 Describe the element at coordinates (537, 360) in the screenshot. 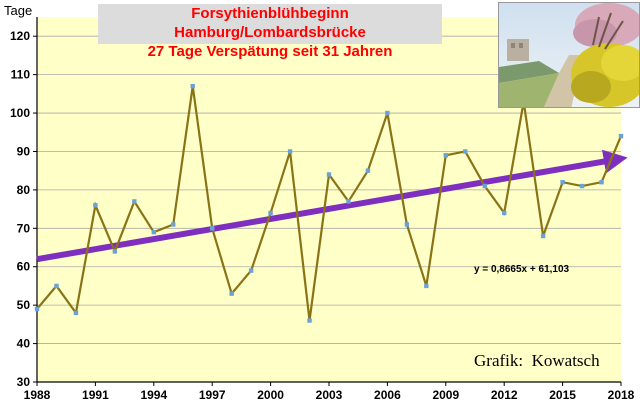

I see `chart-credit: Grafik: Kowatsch` at that location.